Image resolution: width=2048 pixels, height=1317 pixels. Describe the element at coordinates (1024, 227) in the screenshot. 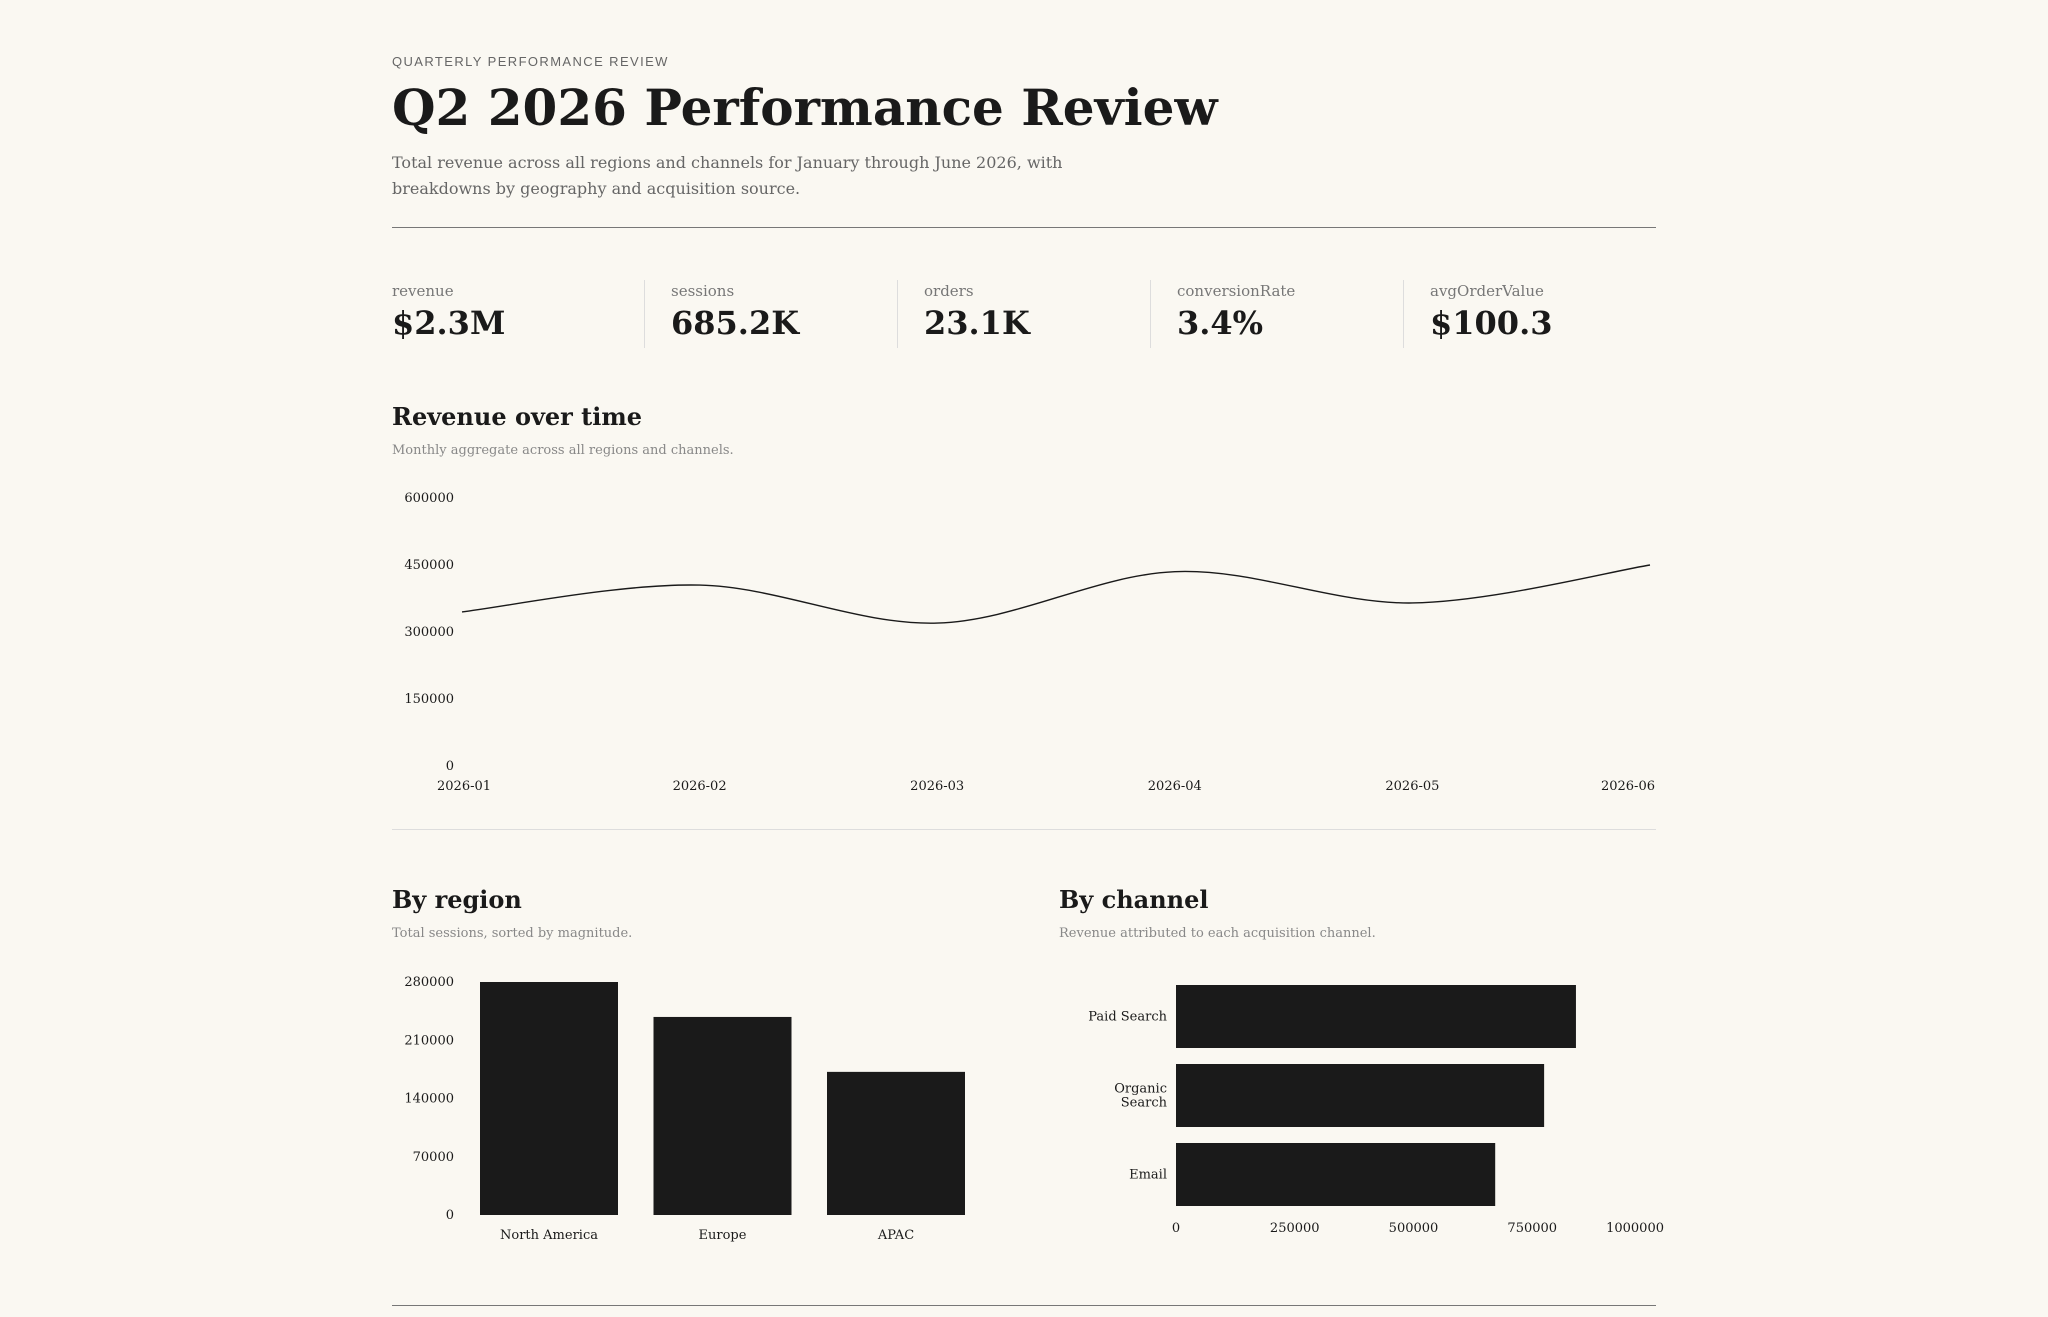

I see `header-divider` at that location.